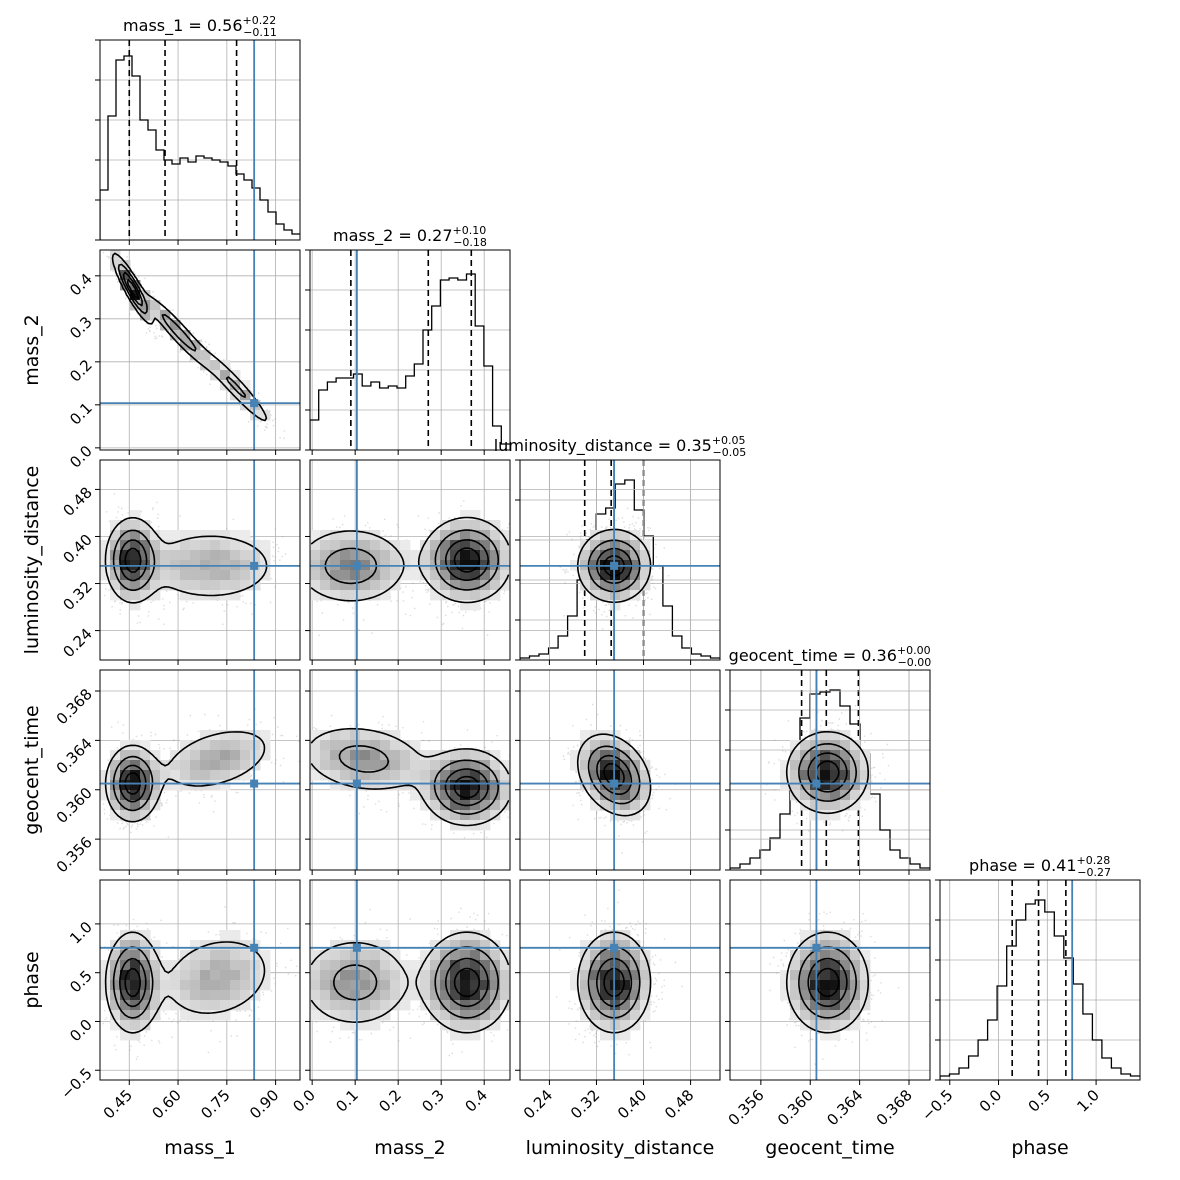 The width and height of the screenshot is (1180, 1180). What do you see at coordinates (538, 1104) in the screenshot?
I see `x-tick-label-luminosity_distance: 0.24` at bounding box center [538, 1104].